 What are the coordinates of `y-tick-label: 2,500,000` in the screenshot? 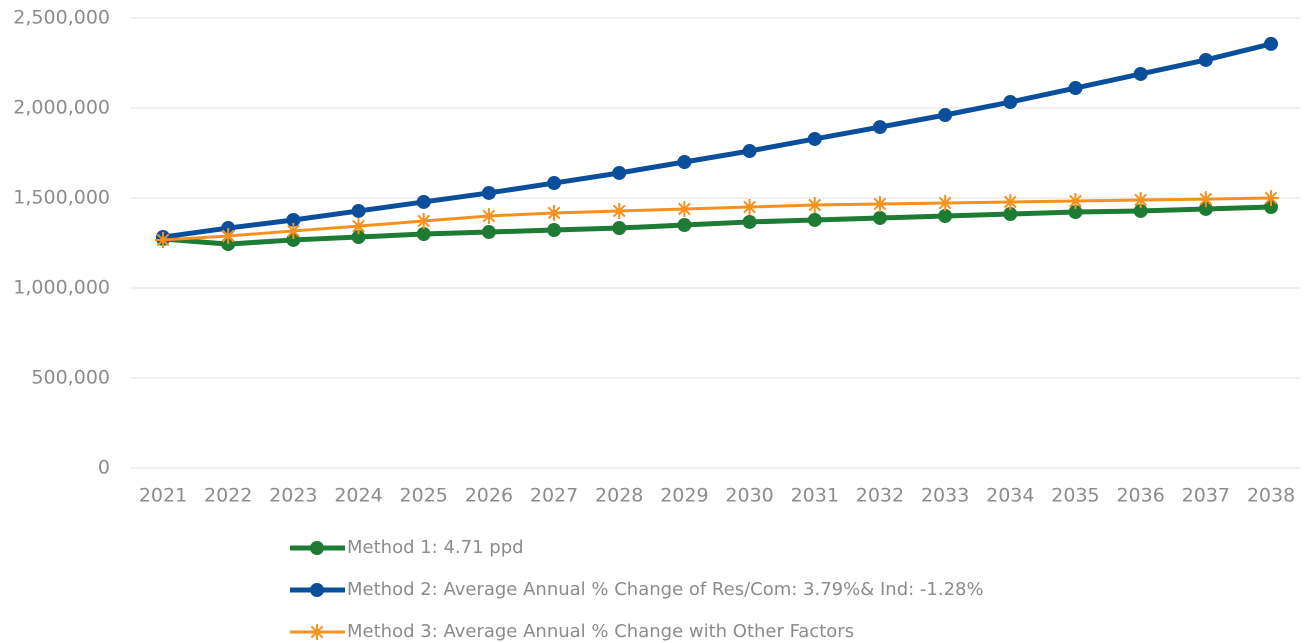 It's located at (61, 18).